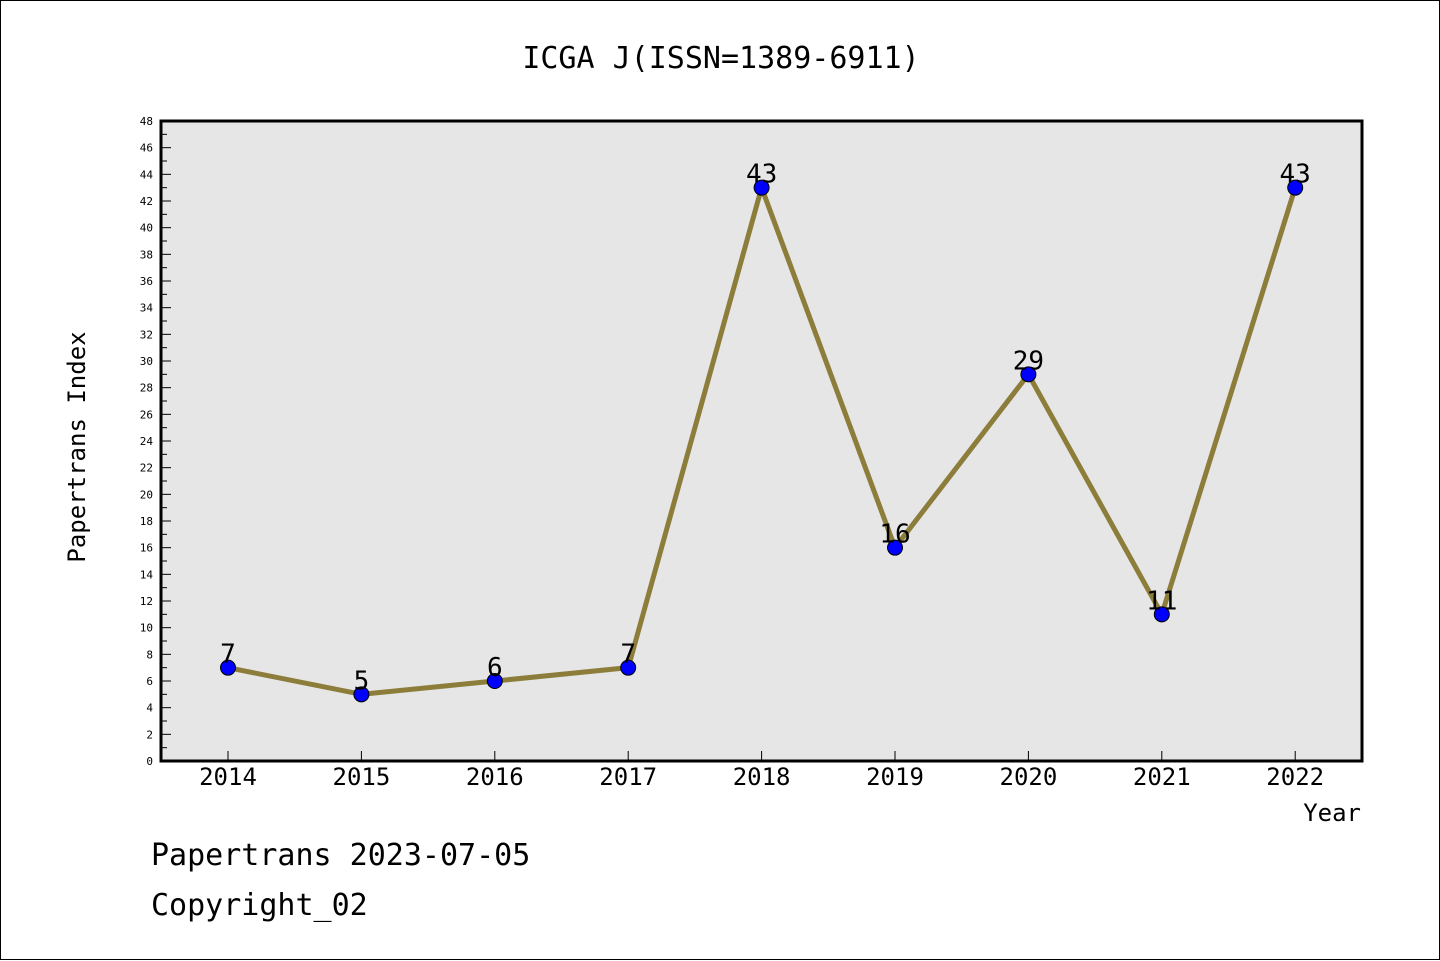 The width and height of the screenshot is (1440, 961). I want to click on data-label: 29, so click(1028, 361).